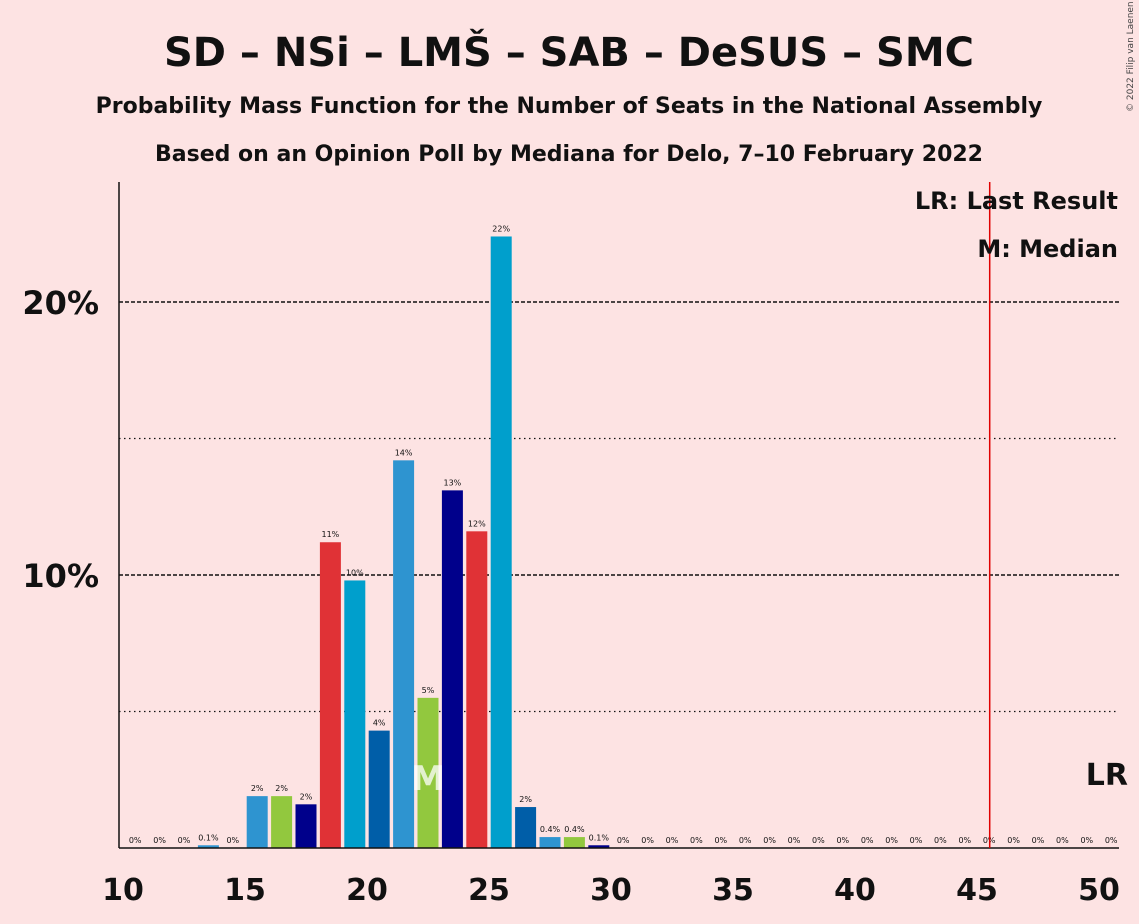  I want to click on x-tick-label: 35, so click(733, 890).